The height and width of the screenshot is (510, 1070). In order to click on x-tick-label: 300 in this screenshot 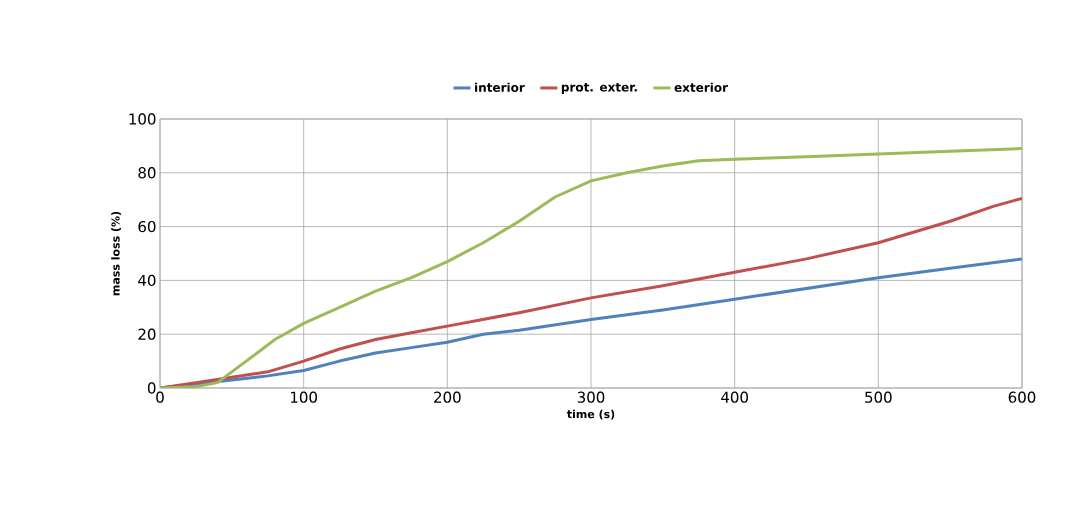, I will do `click(591, 397)`.